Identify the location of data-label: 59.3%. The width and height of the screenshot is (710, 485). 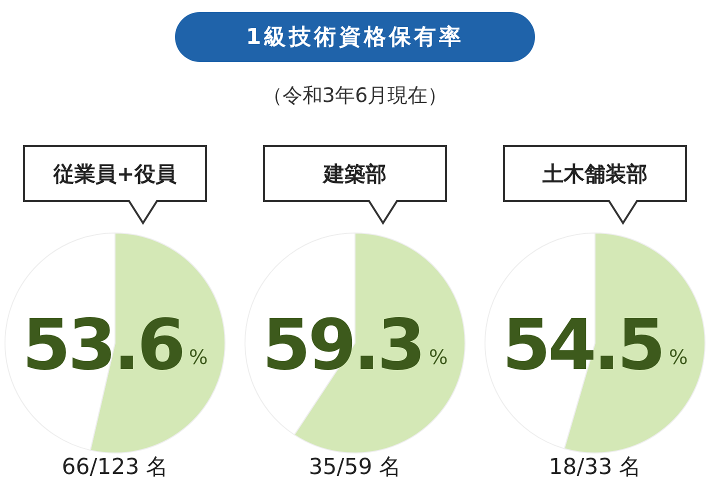
(355, 345).